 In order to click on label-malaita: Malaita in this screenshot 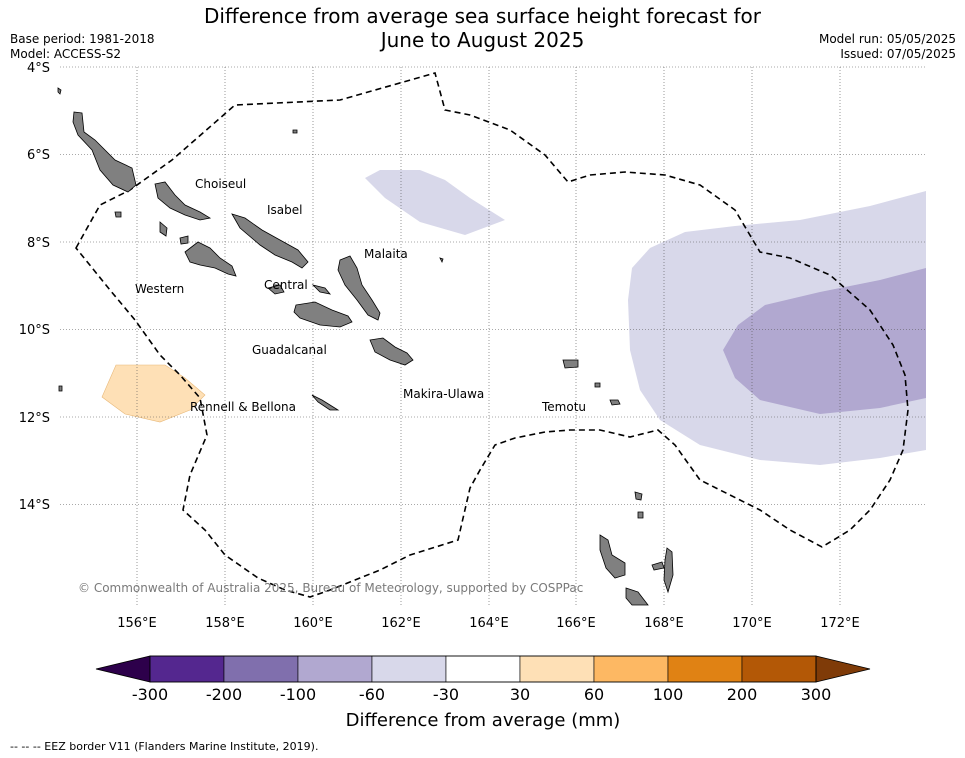, I will do `click(386, 254)`.